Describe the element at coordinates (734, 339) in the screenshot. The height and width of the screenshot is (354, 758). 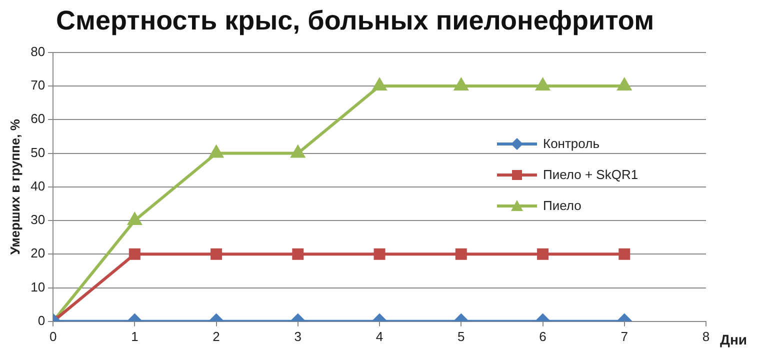
I see `x-axis-title: Дни` at that location.